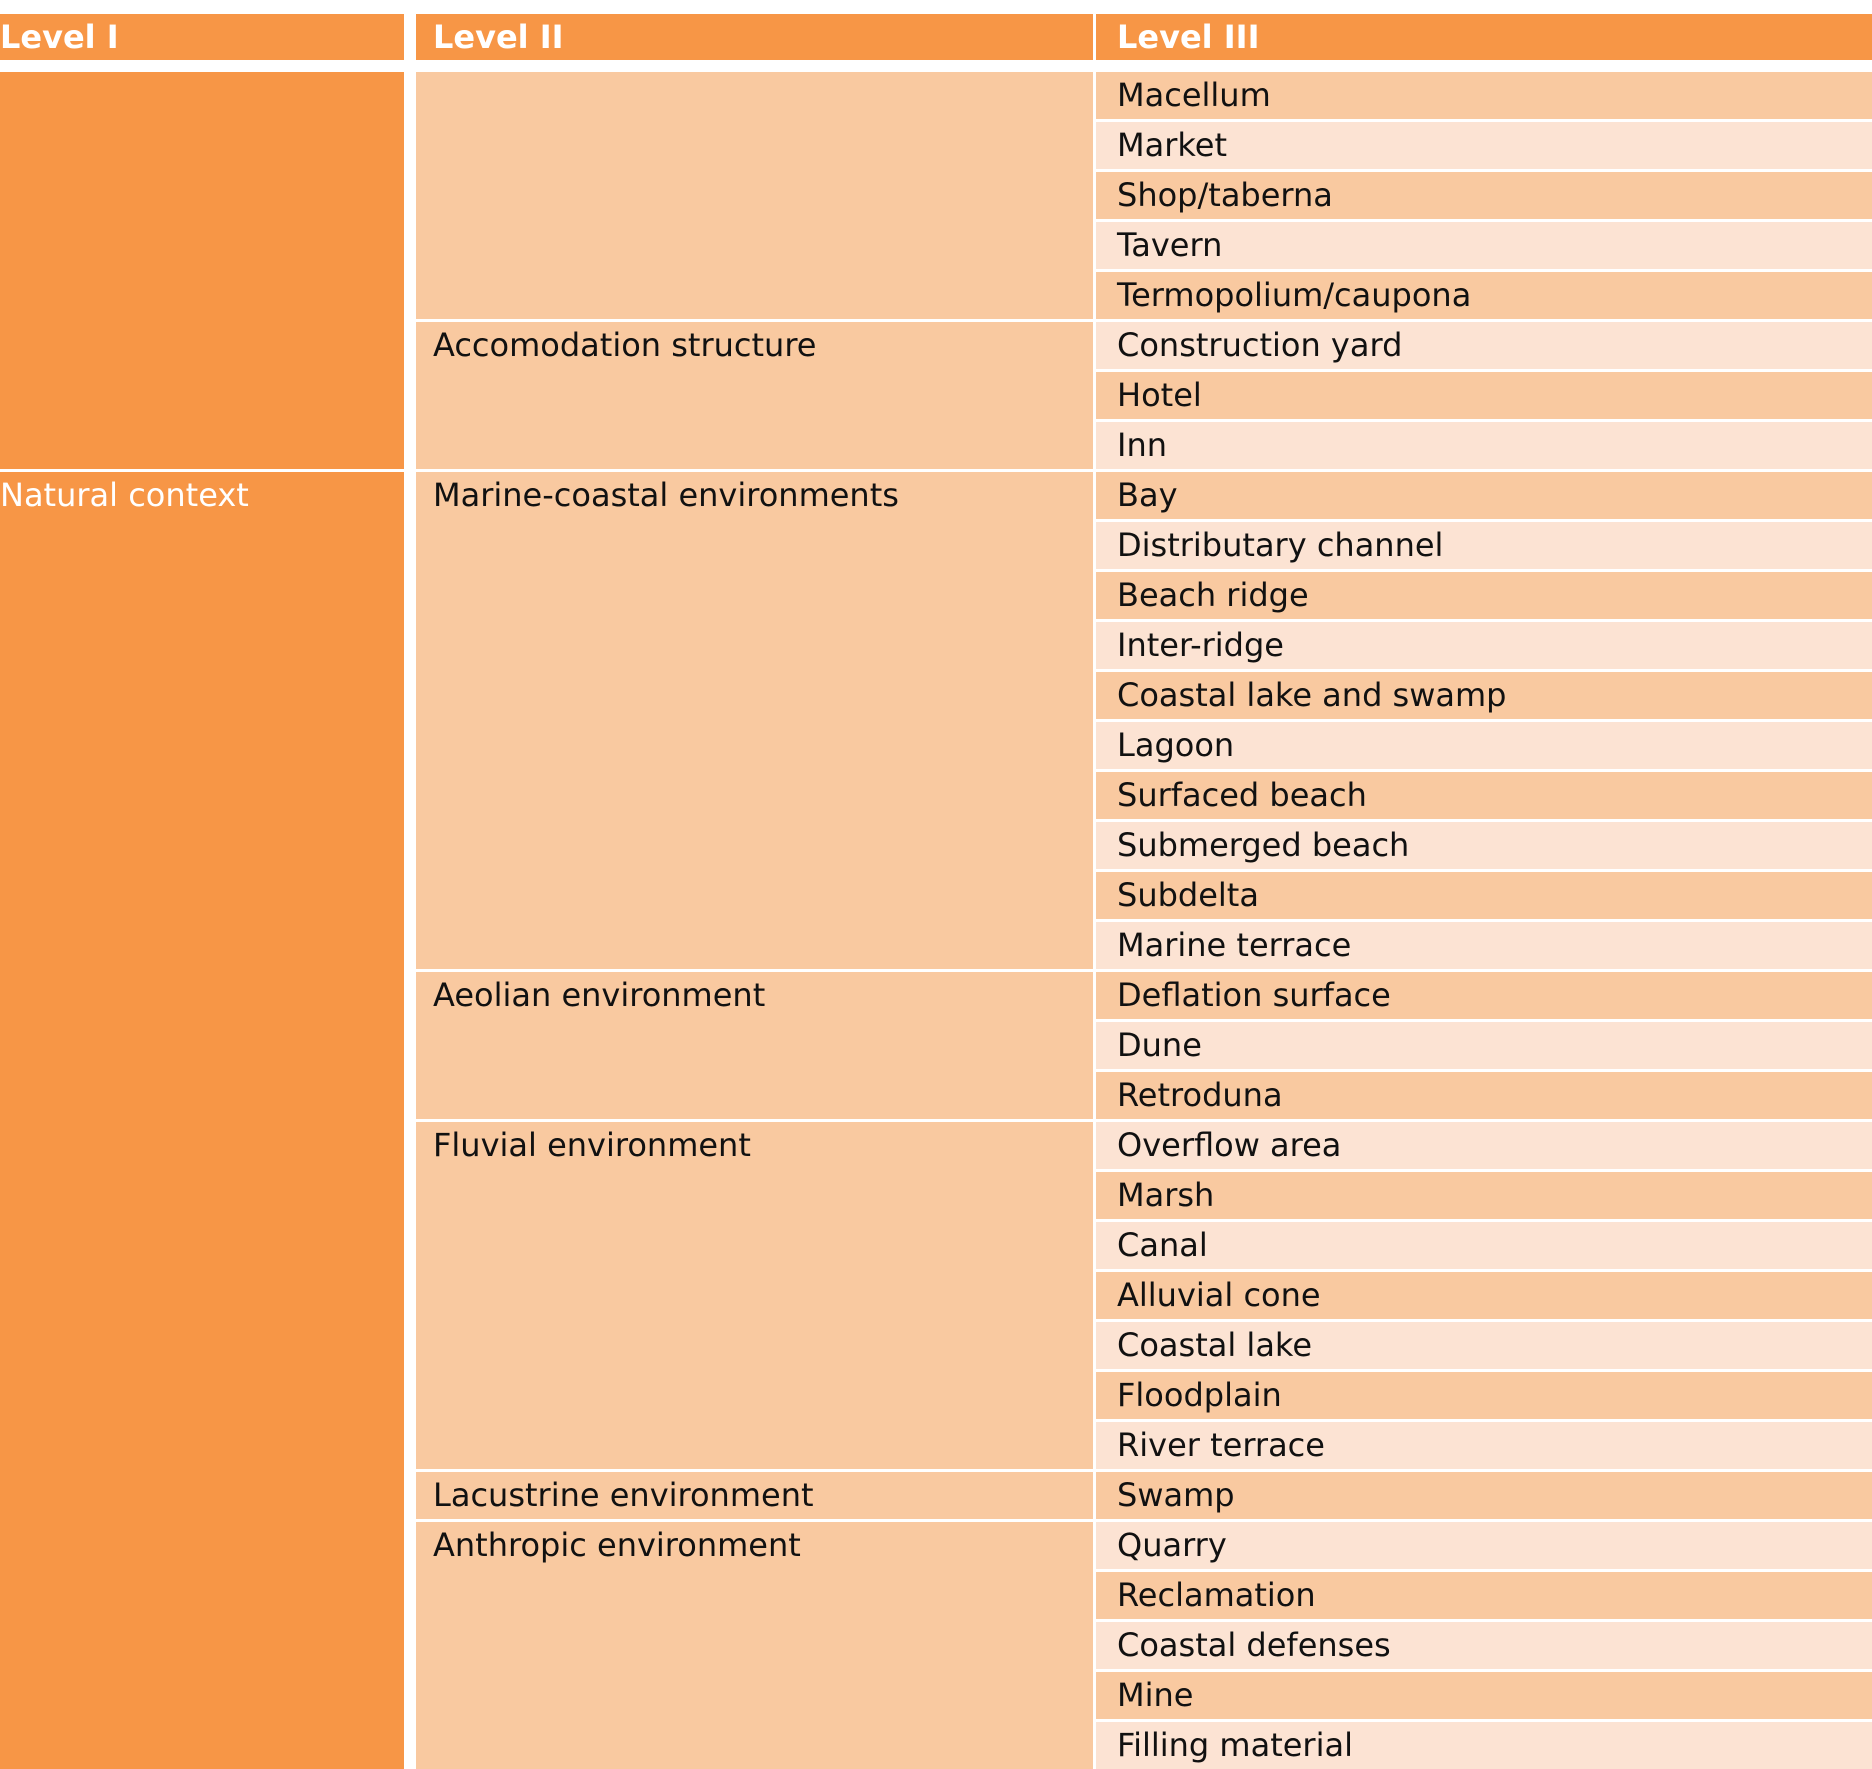 This screenshot has width=1872, height=1769. Describe the element at coordinates (754, 195) in the screenshot. I see `level2-cell` at that location.